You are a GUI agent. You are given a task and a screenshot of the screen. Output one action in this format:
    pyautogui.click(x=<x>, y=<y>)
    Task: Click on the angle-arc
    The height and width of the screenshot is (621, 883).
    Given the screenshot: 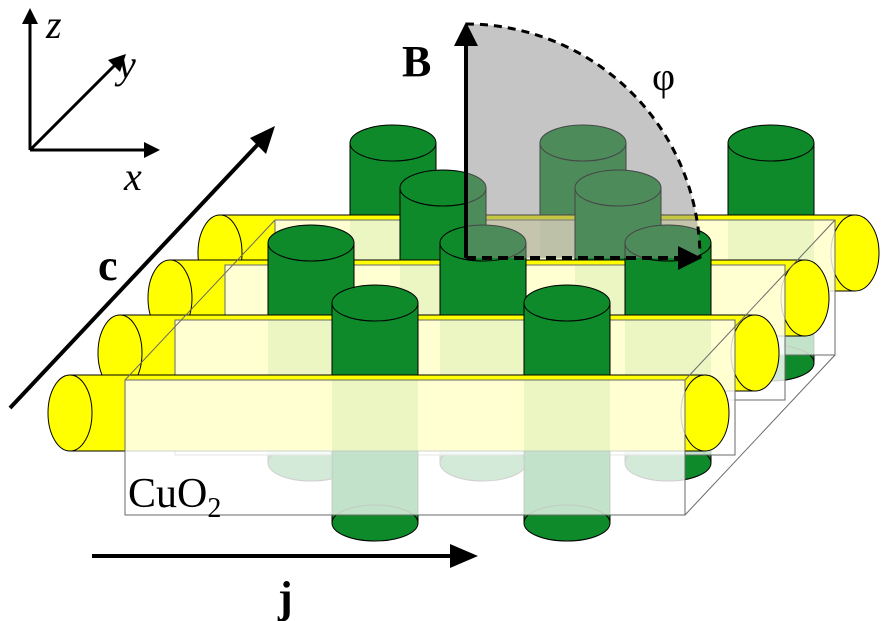 What is the action you would take?
    pyautogui.click(x=583, y=140)
    